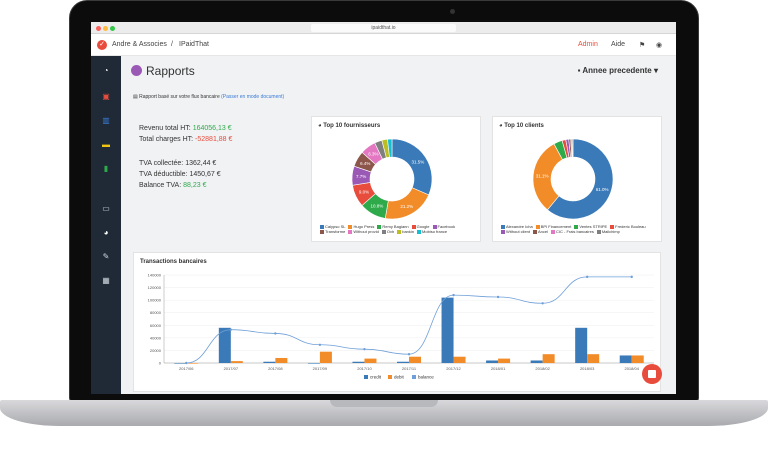 The height and width of the screenshot is (449, 768). I want to click on x-tick-label: 2018/03, so click(587, 368).